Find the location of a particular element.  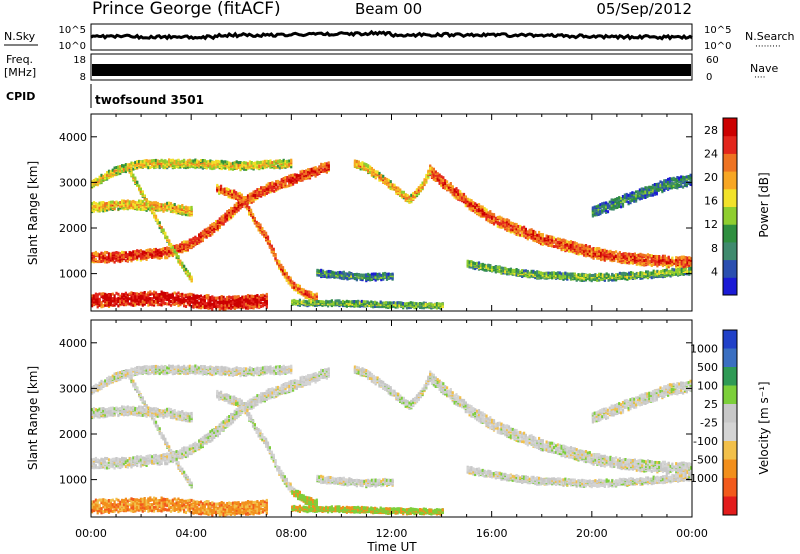

nsearch-tick-bottom: 10^0 is located at coordinates (717, 46).